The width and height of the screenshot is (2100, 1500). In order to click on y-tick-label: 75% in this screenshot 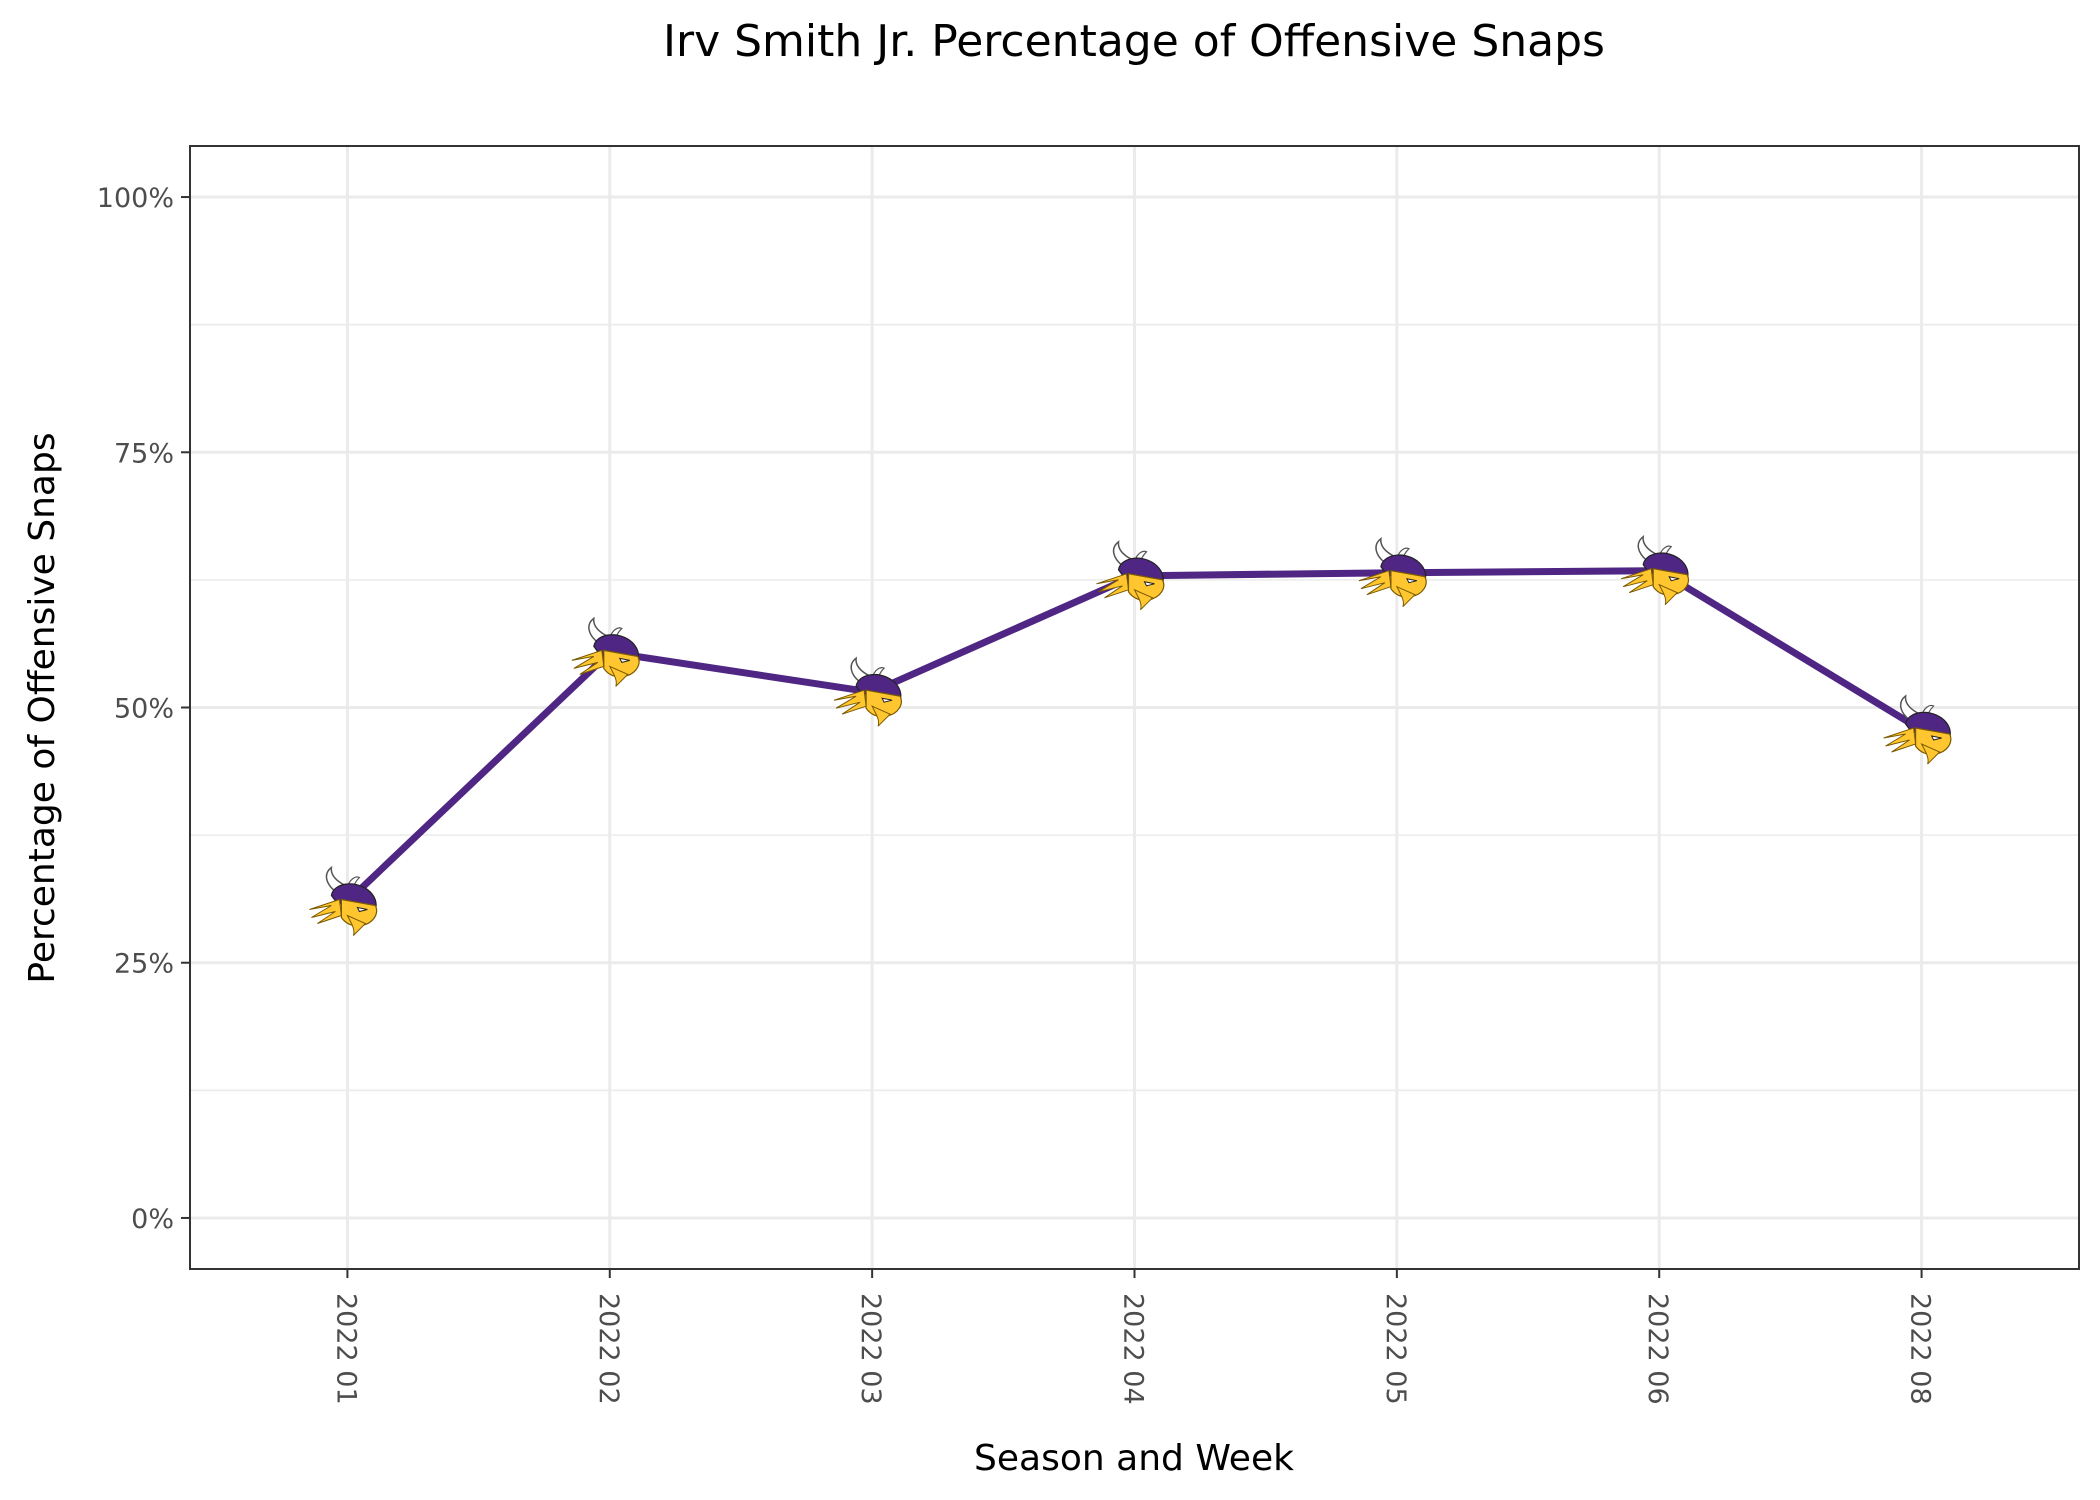, I will do `click(144, 453)`.